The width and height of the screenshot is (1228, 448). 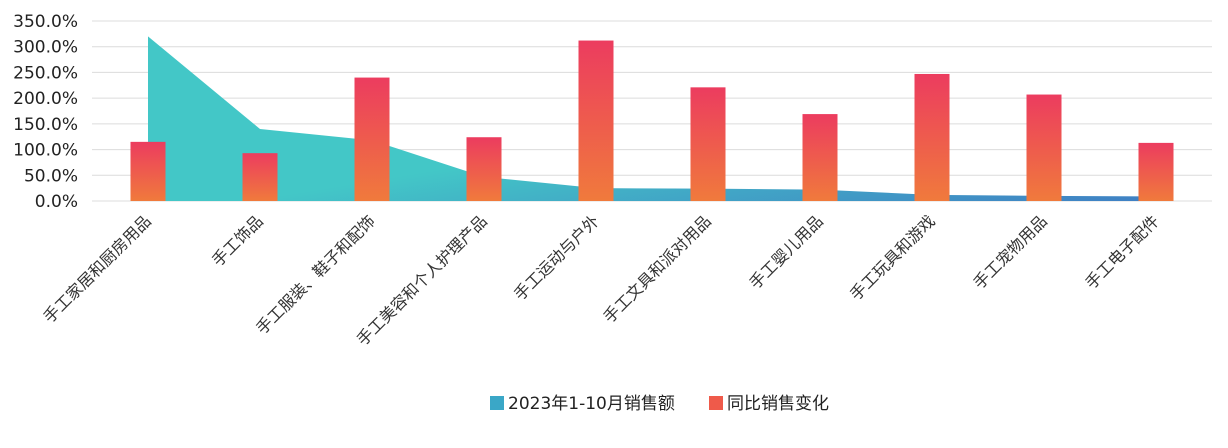 I want to click on x-category-label: 手工美容和个人护理产品, so click(x=422, y=280).